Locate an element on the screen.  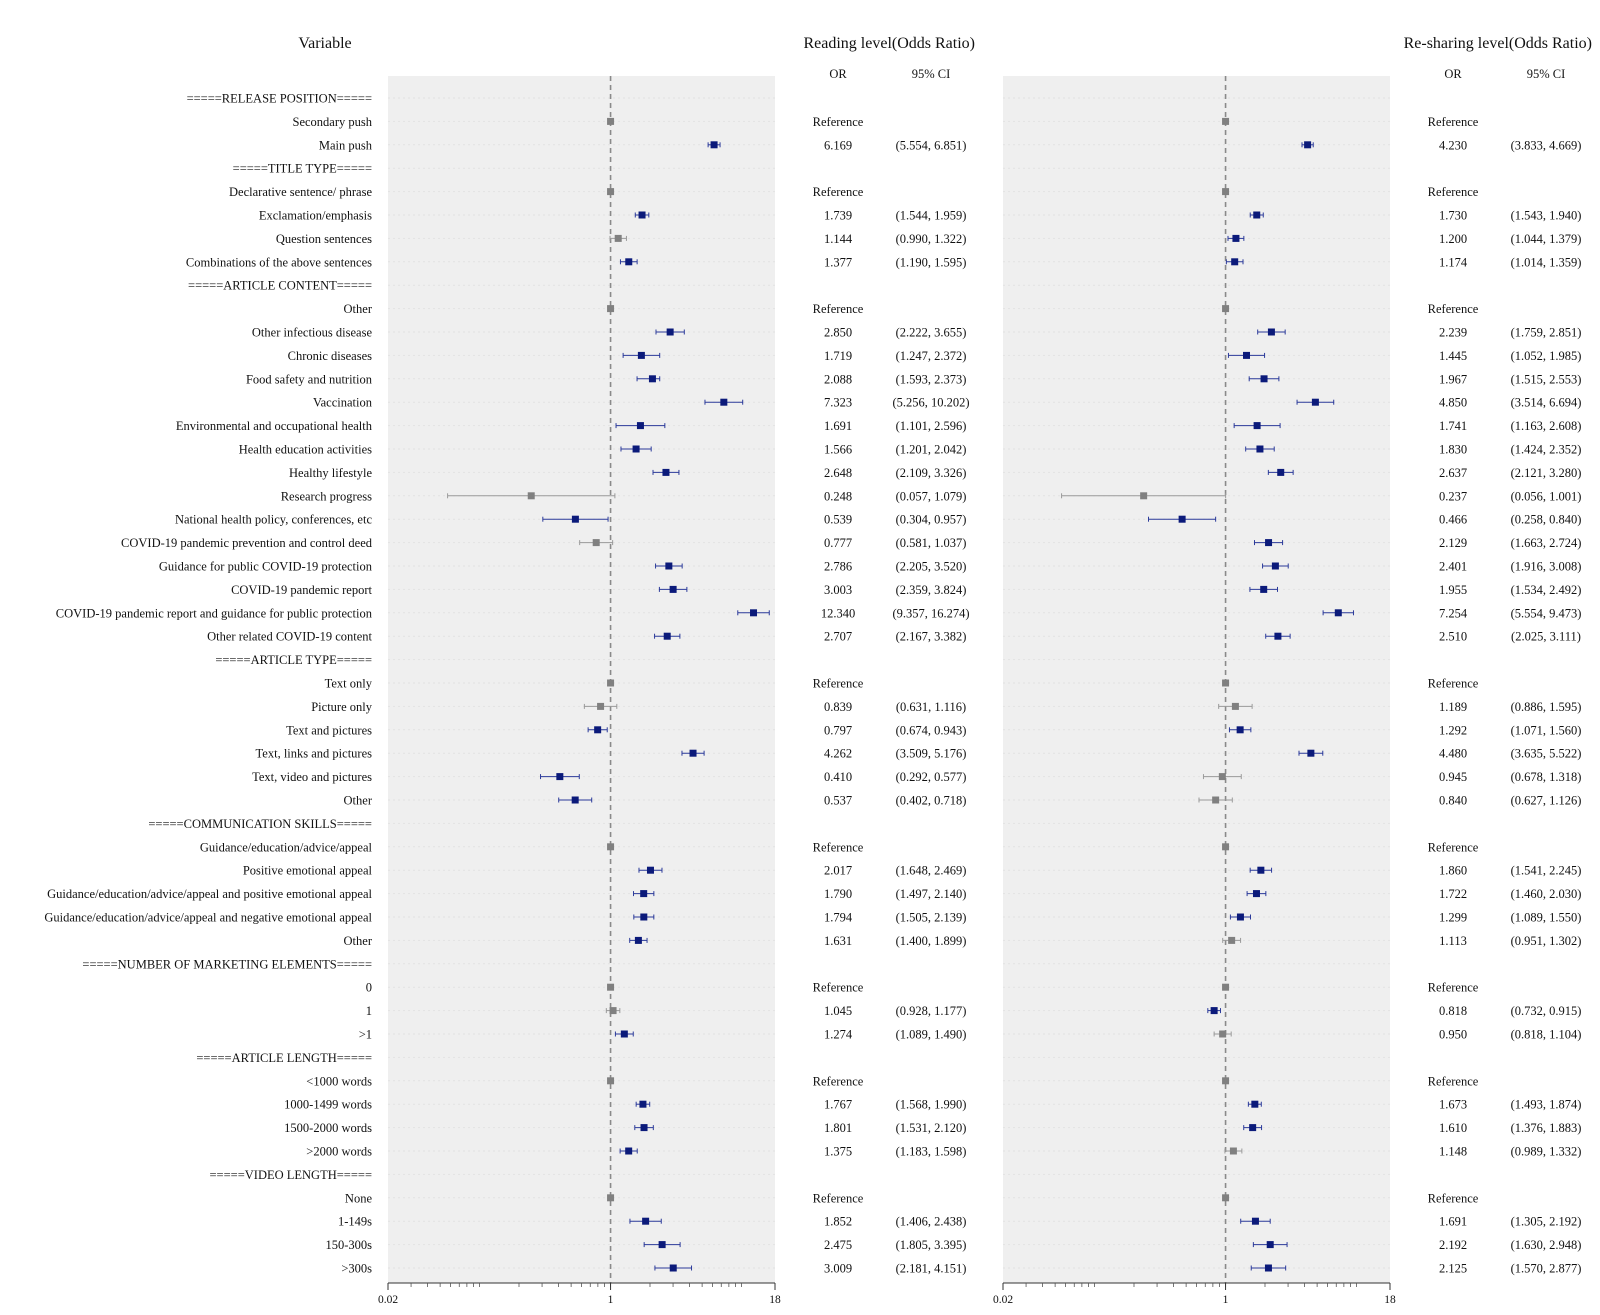
row-label: Text and pictures is located at coordinates (329, 730).